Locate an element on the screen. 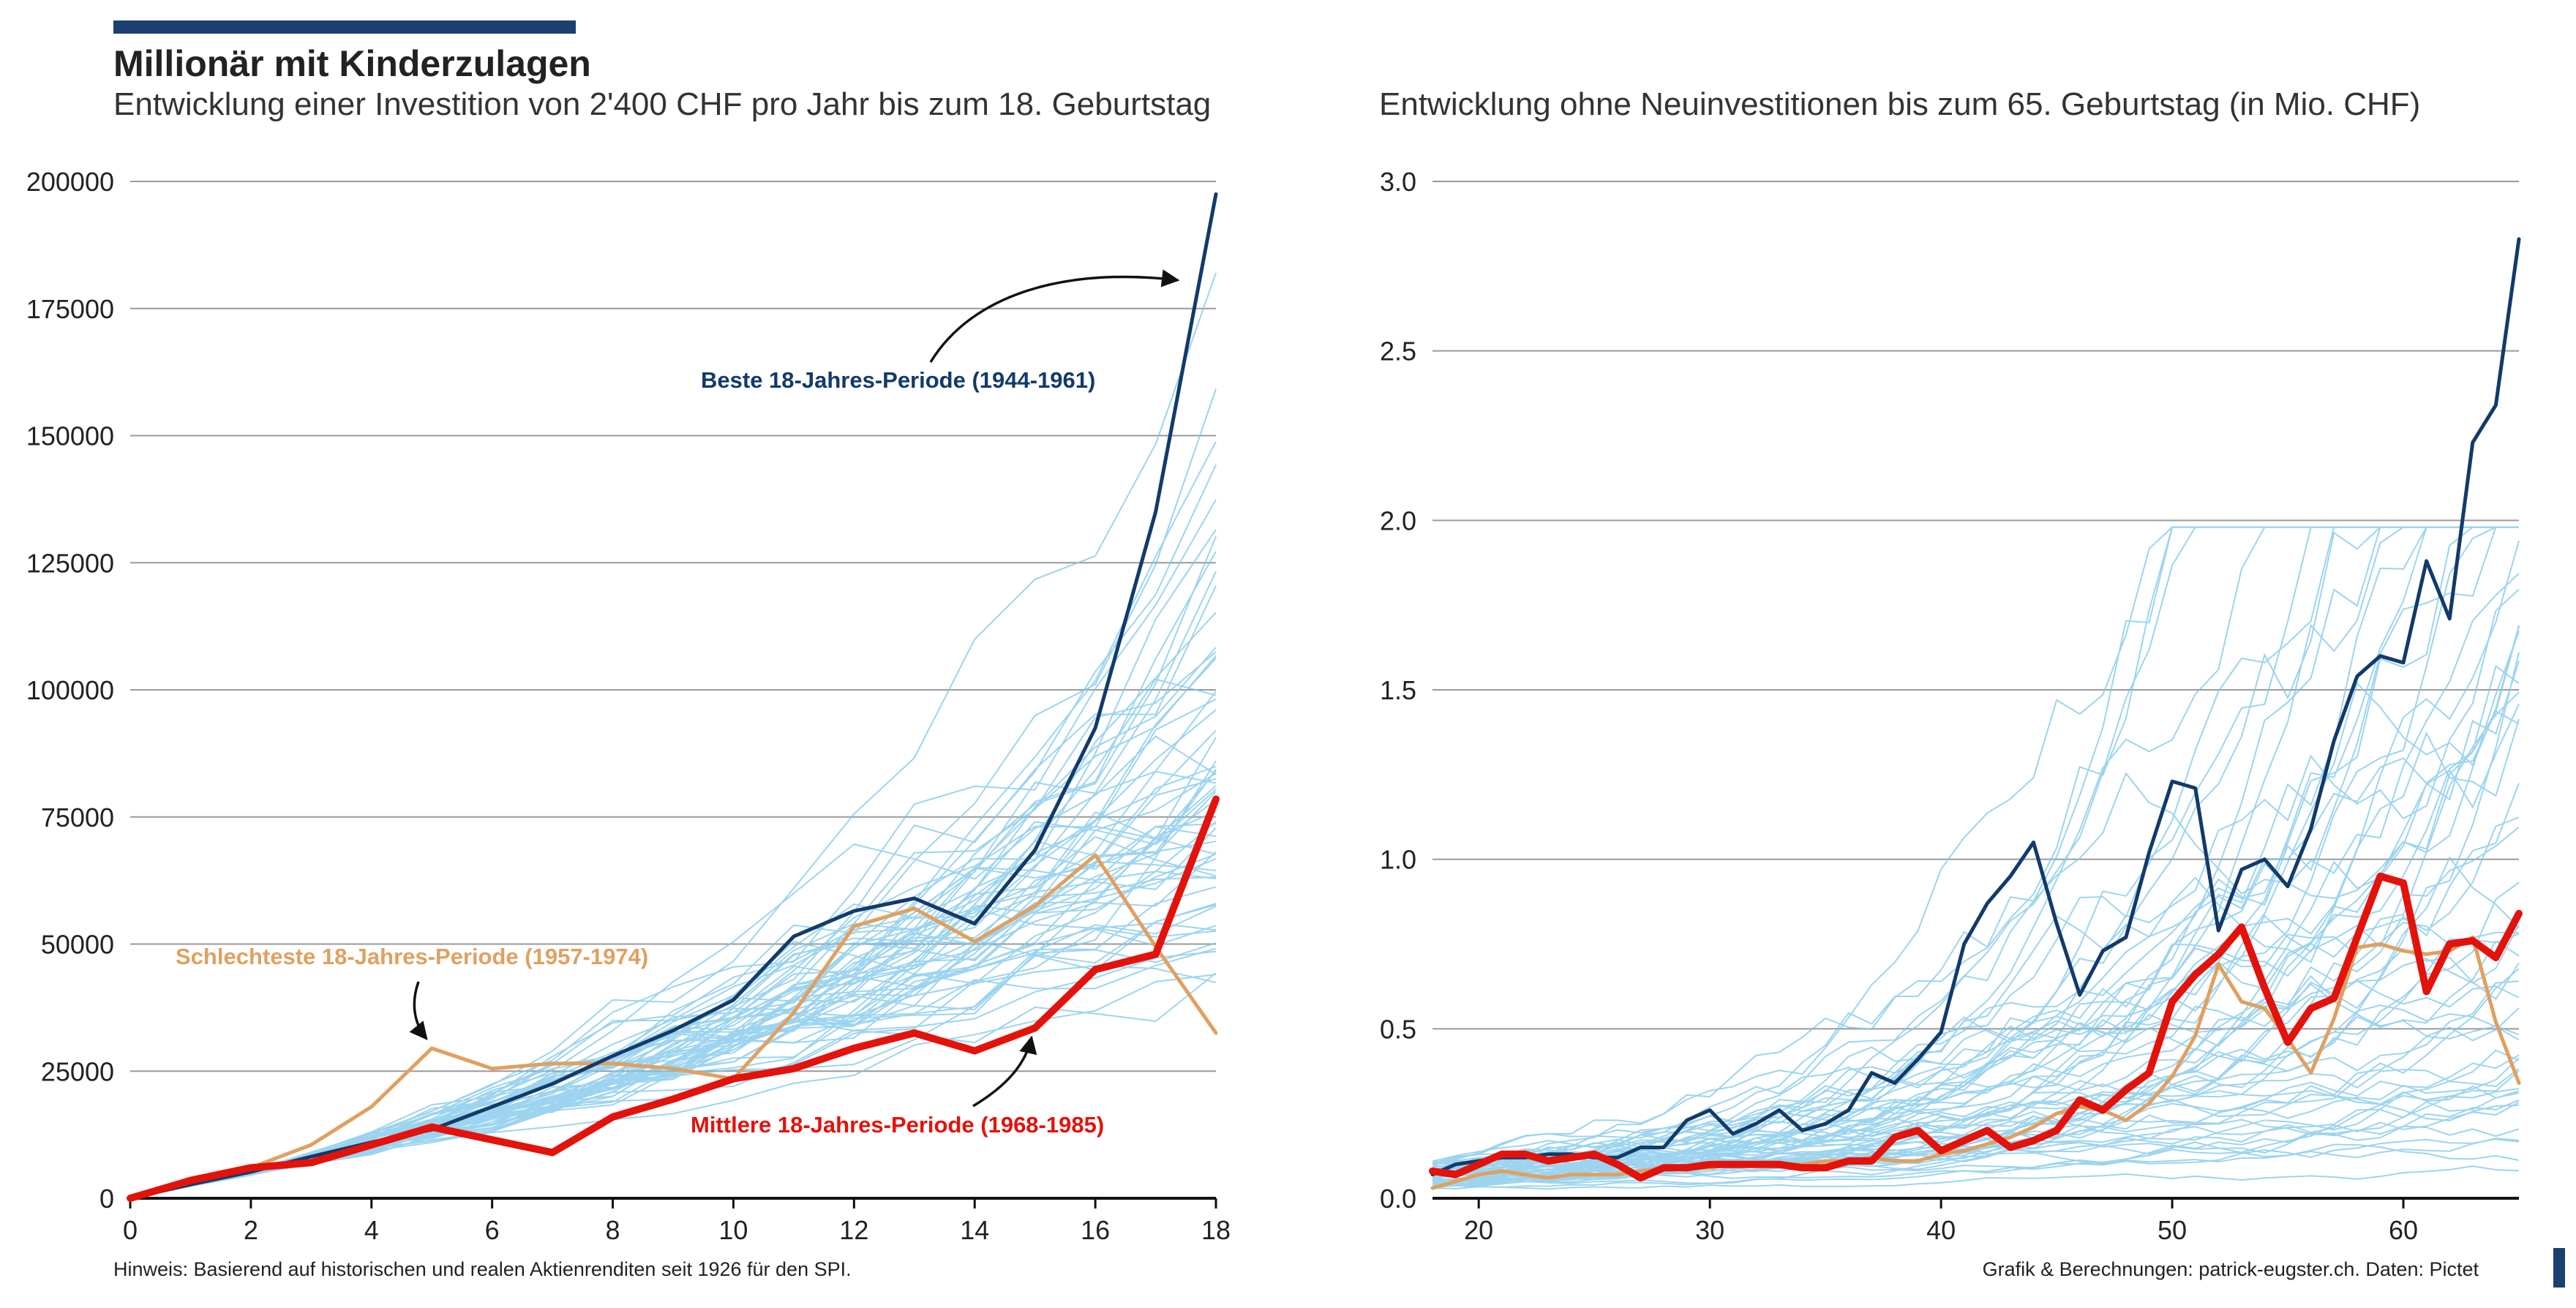  x-tick-label: 18 is located at coordinates (1216, 1230).